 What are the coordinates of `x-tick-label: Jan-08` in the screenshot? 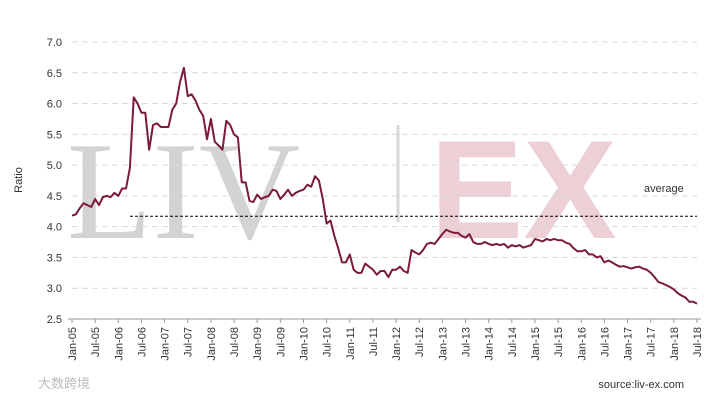 It's located at (212, 344).